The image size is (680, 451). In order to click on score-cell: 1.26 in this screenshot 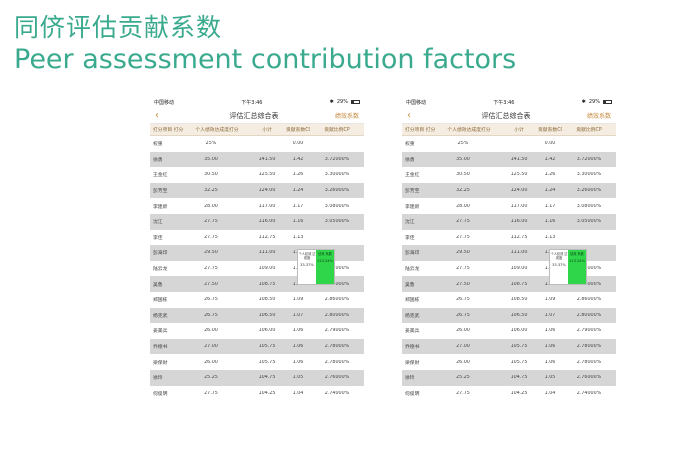, I will do `click(550, 175)`.